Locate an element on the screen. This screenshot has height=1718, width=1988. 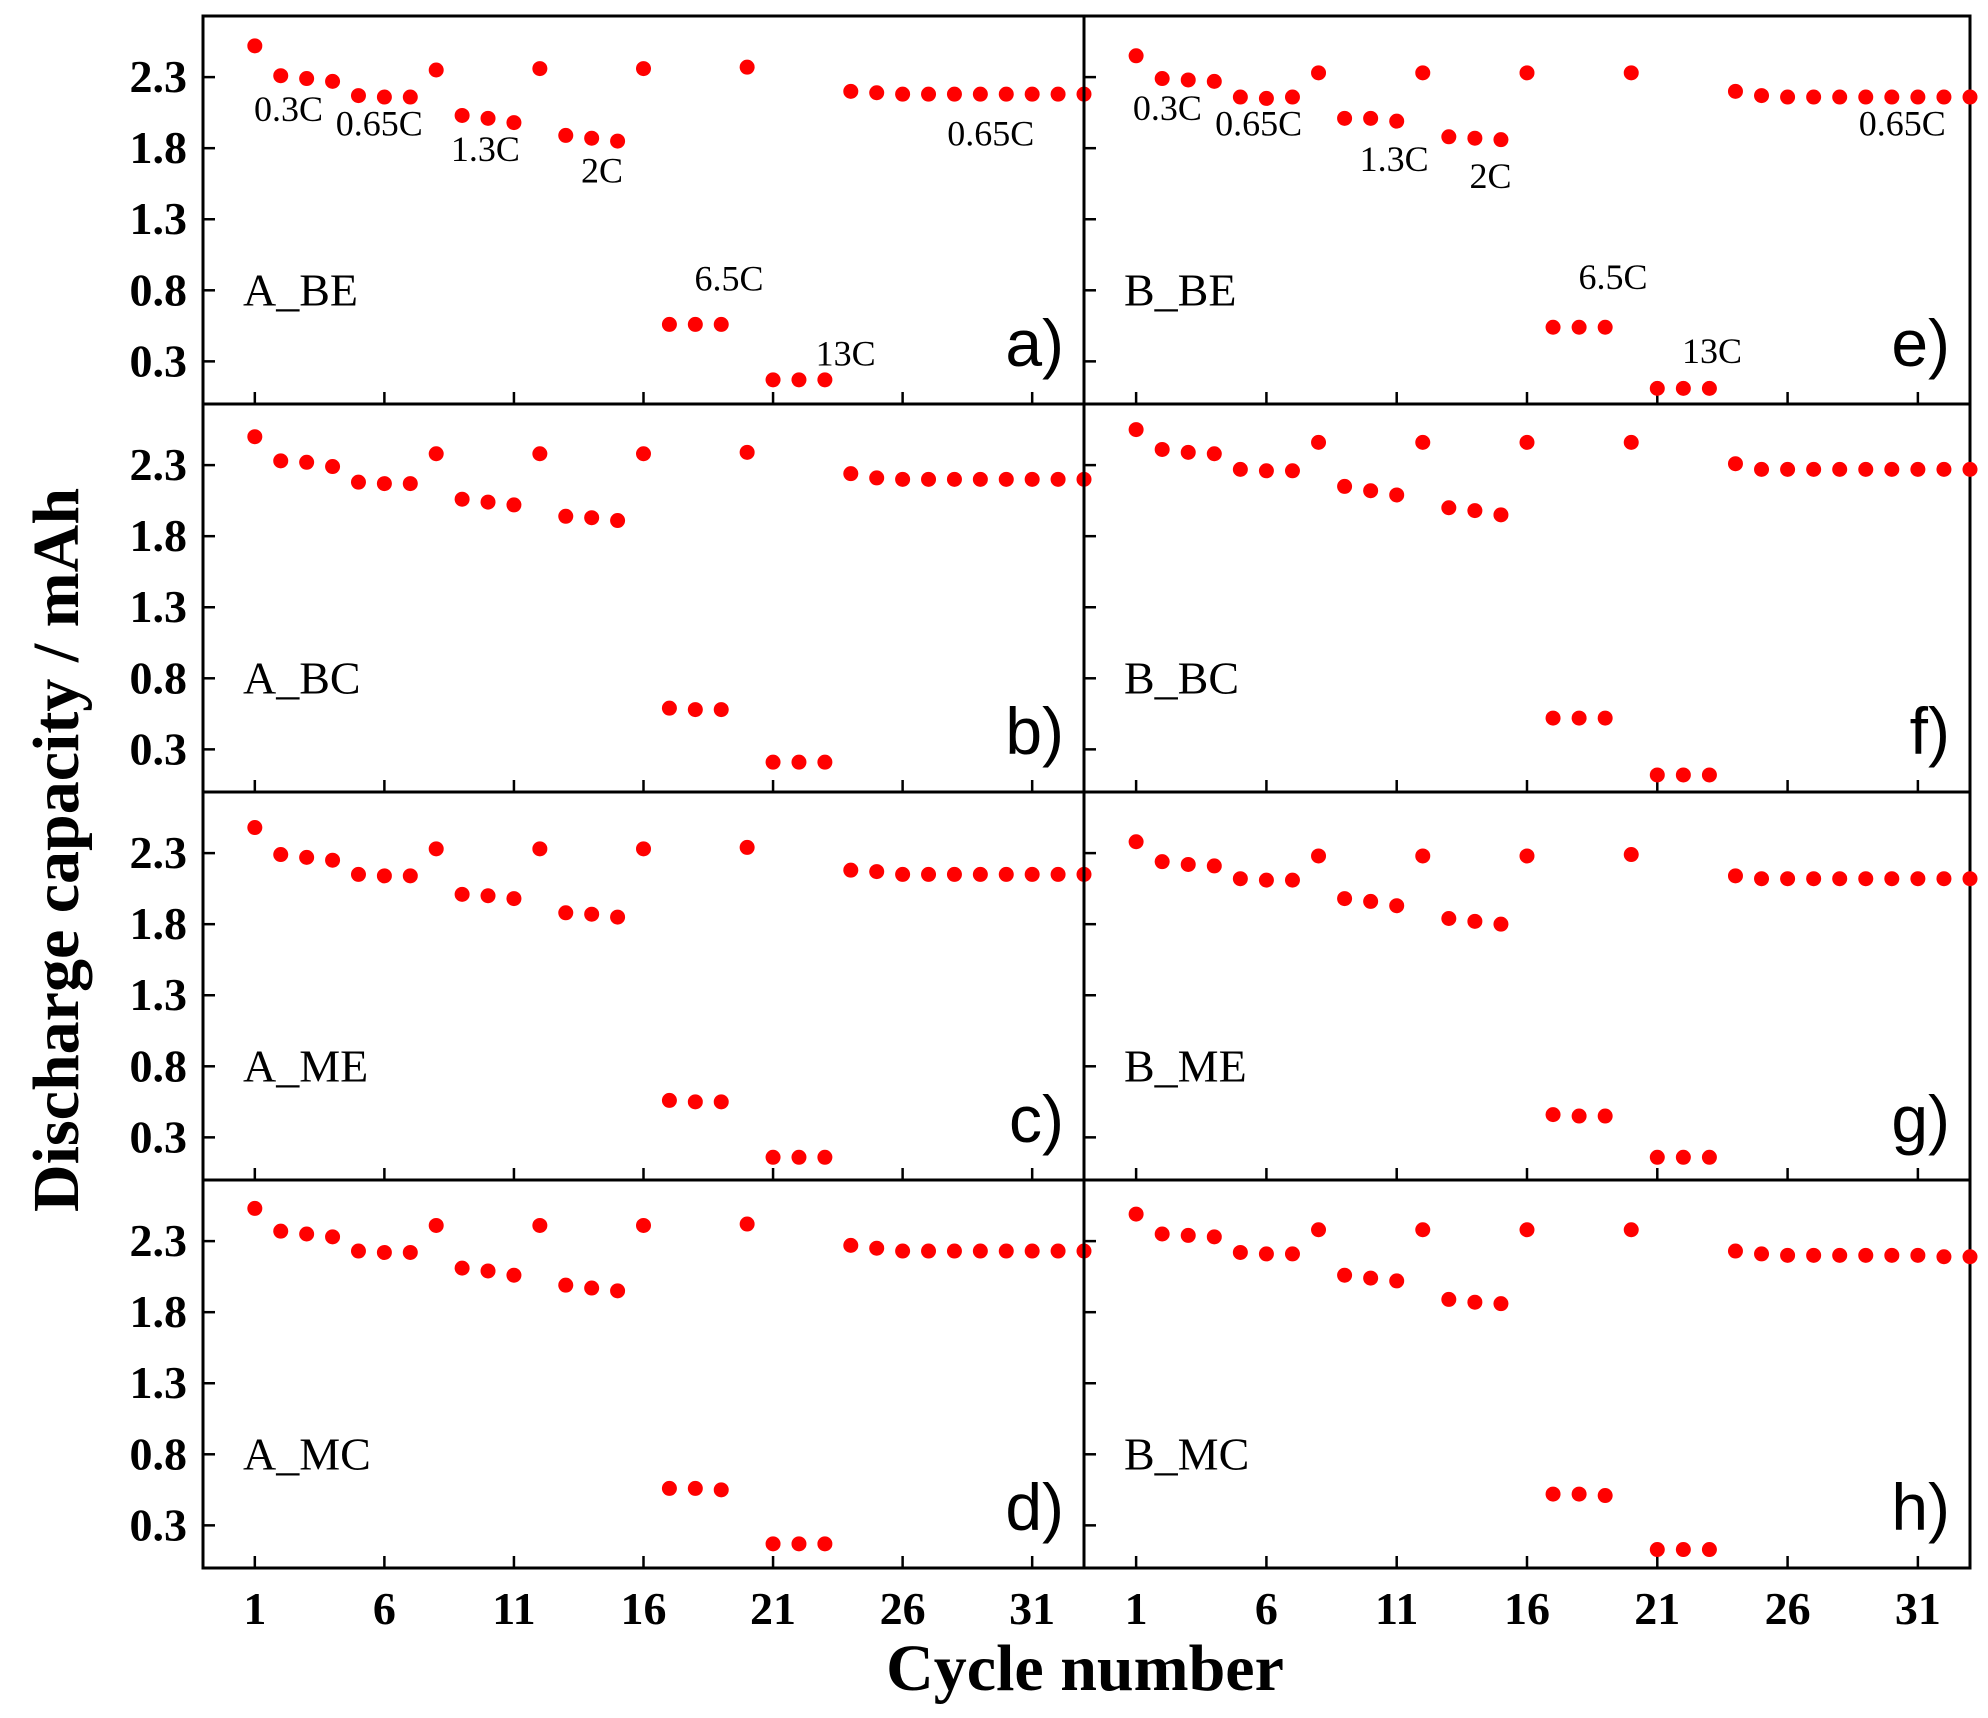
y-tick-label: 1.3 is located at coordinates (159, 1382).